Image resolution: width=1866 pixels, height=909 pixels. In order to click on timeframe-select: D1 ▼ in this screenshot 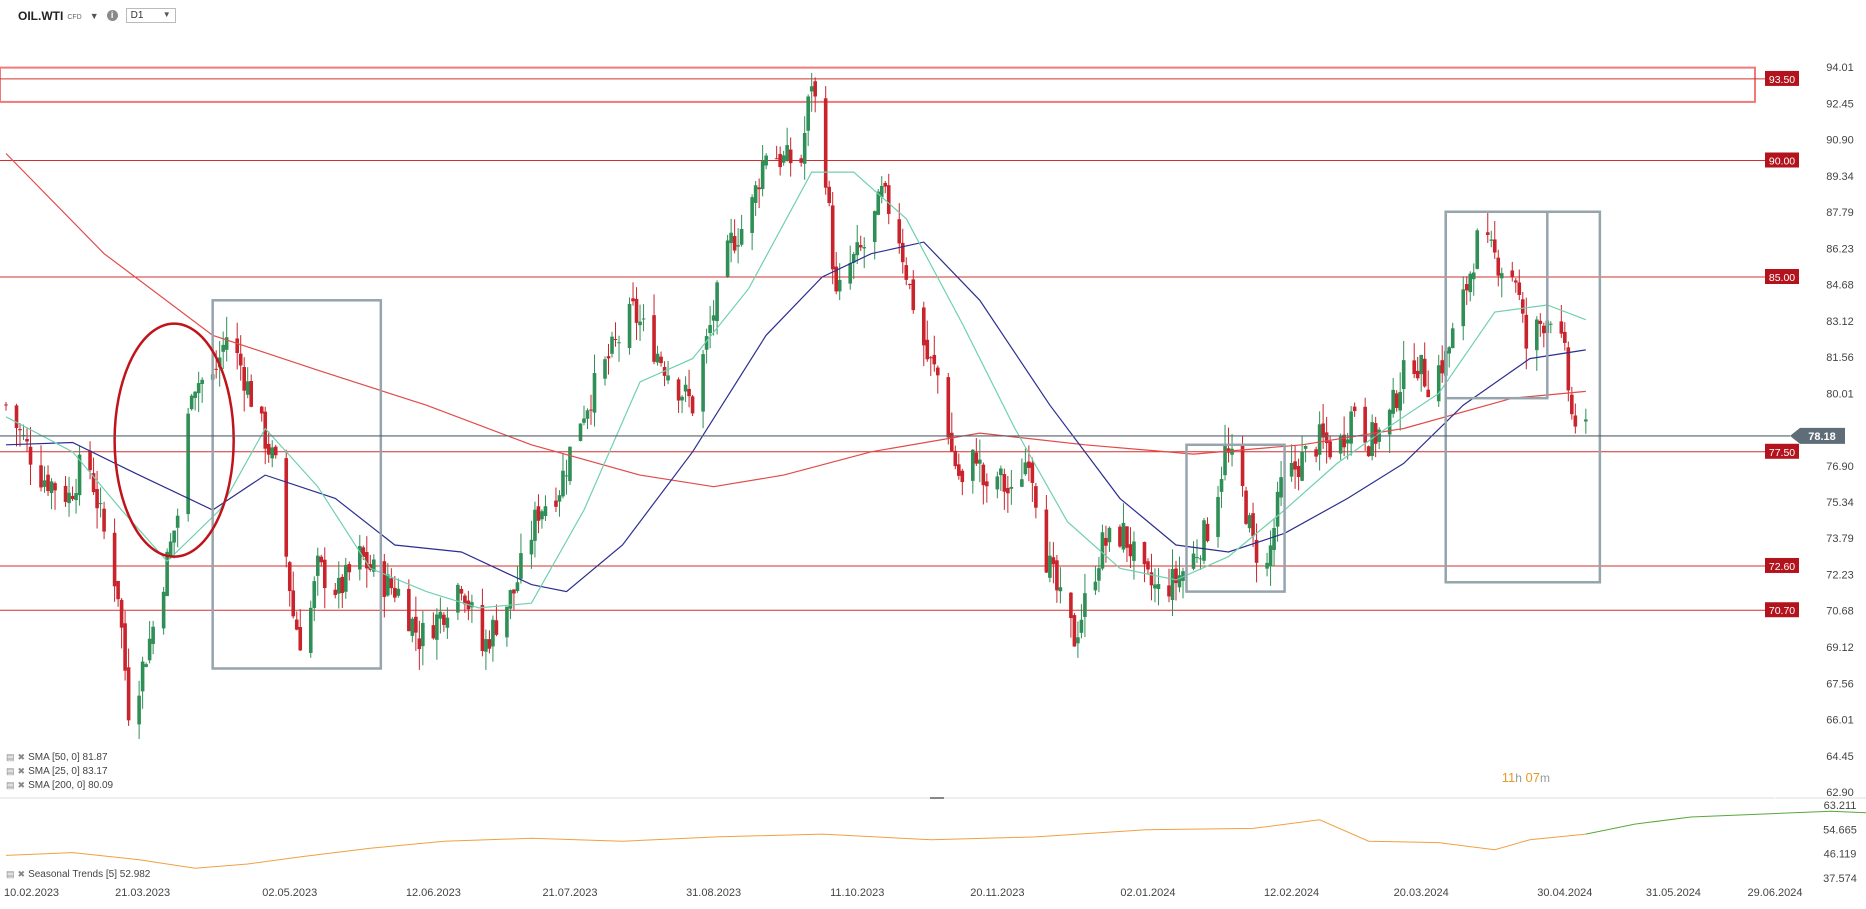, I will do `click(150, 15)`.